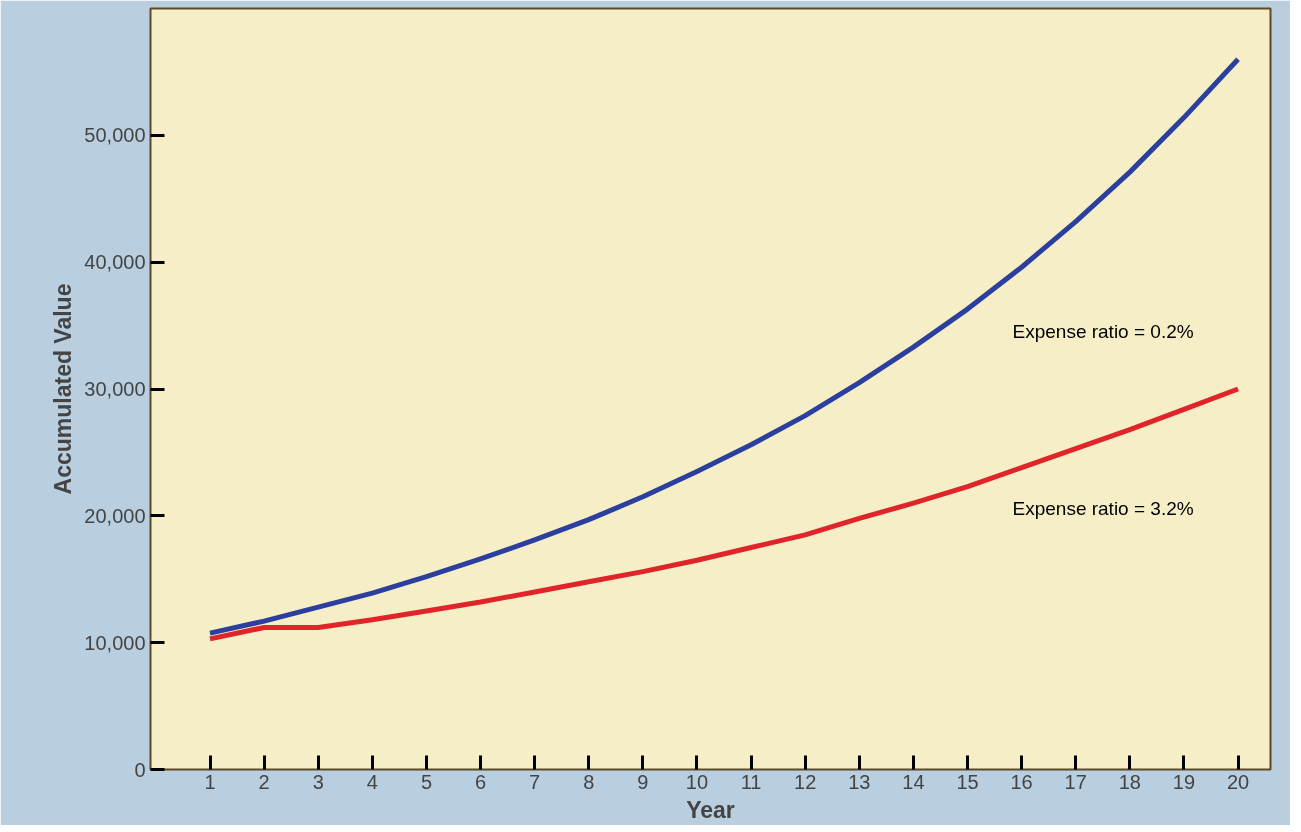 This screenshot has height=832, width=1301. Describe the element at coordinates (264, 781) in the screenshot. I see `x-tick-label: 2` at that location.